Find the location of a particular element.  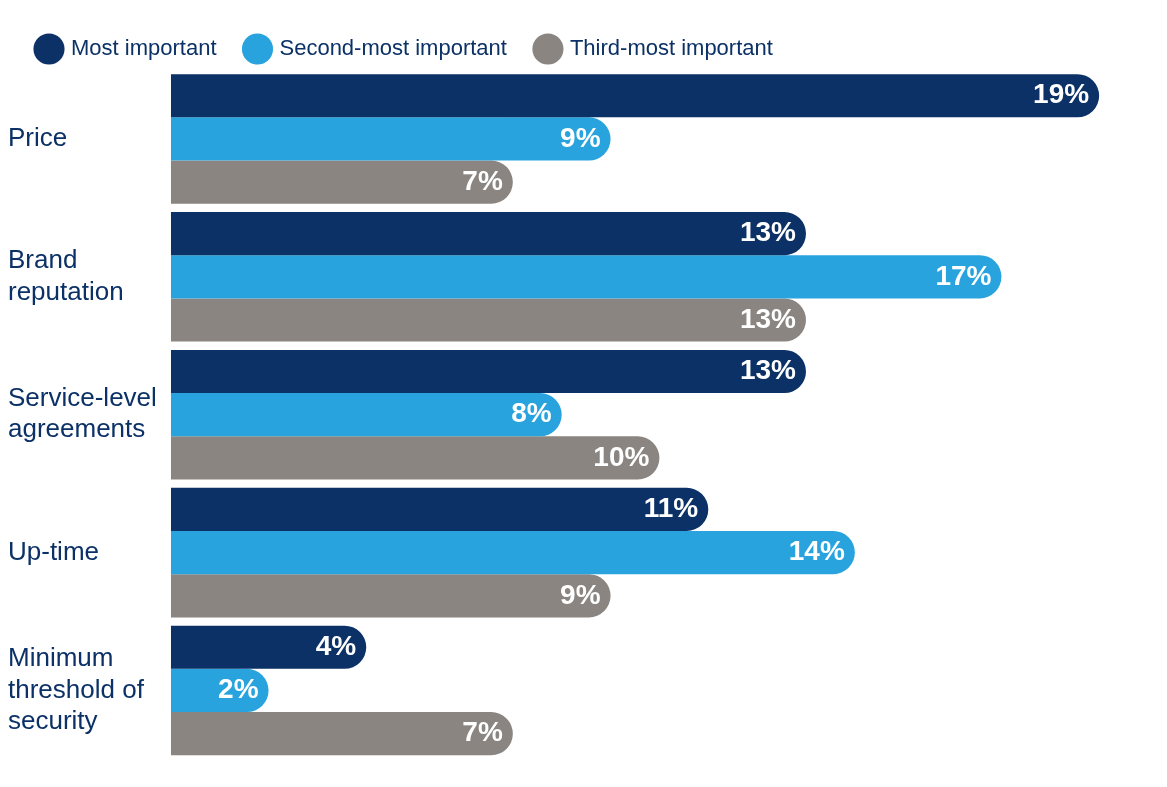

data-label: 8% is located at coordinates (531, 413).